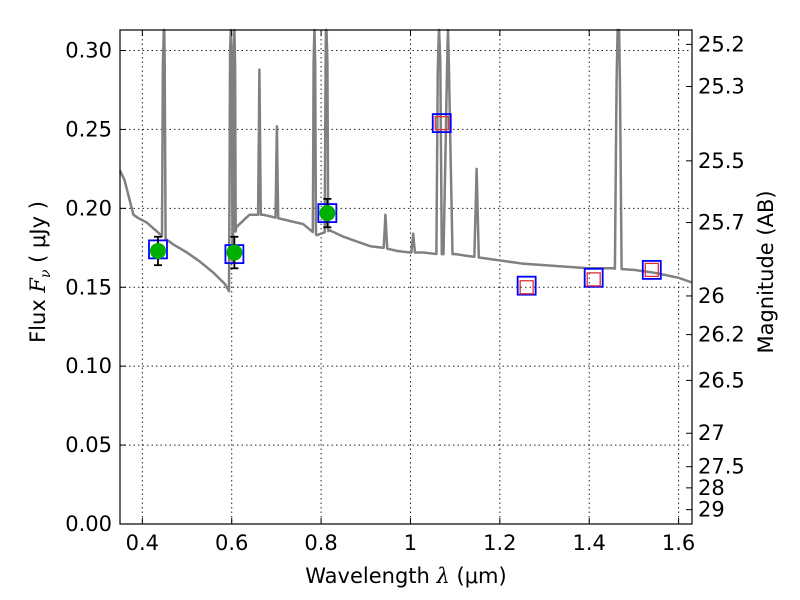  I want to click on x-tick-label: 0.8, so click(320, 543).